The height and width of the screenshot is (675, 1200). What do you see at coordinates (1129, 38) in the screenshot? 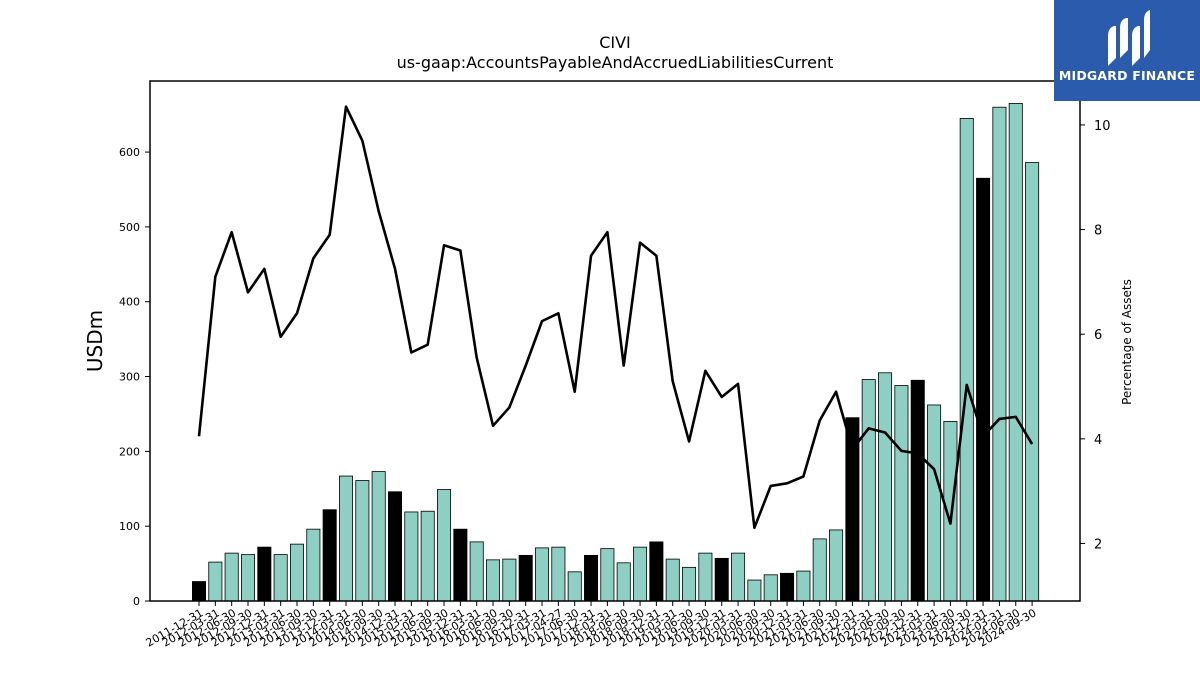
I see `midgard-logo-icon` at bounding box center [1129, 38].